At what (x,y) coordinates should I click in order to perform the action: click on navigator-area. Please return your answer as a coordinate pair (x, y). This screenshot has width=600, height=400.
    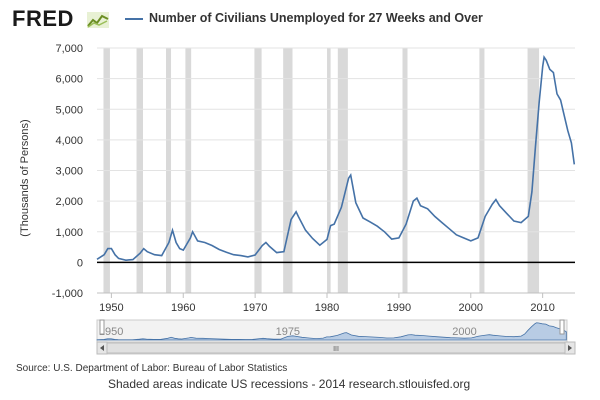
    Looking at the image, I should click on (331, 331).